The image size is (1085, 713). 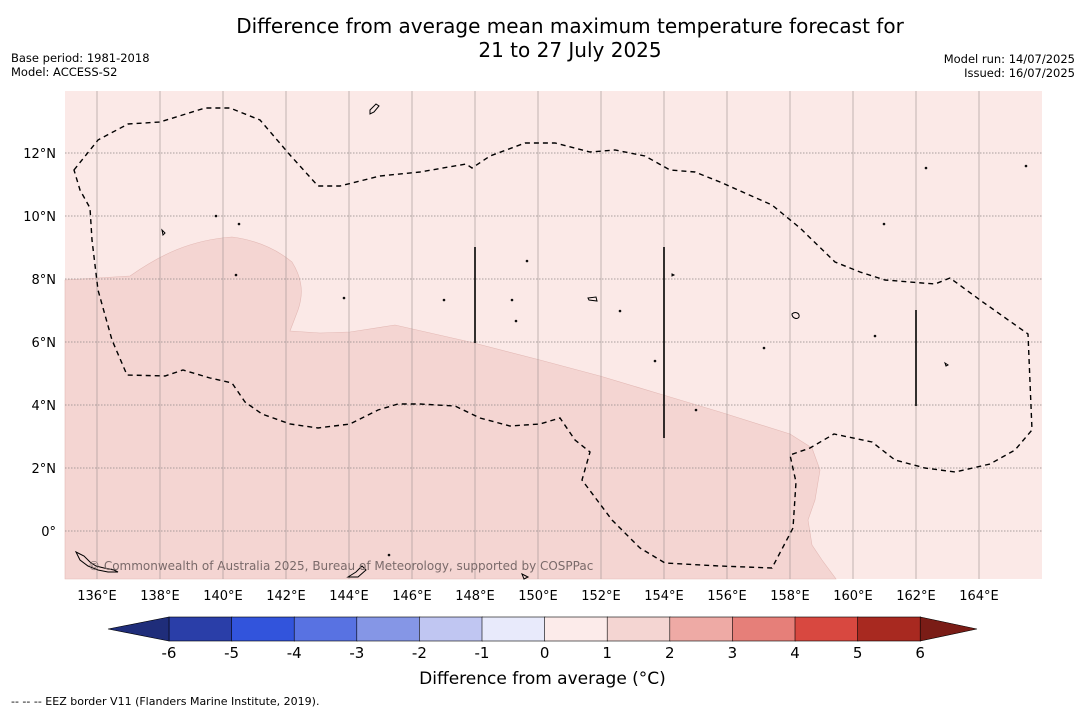 I want to click on lon-label: 142°E, so click(x=286, y=596).